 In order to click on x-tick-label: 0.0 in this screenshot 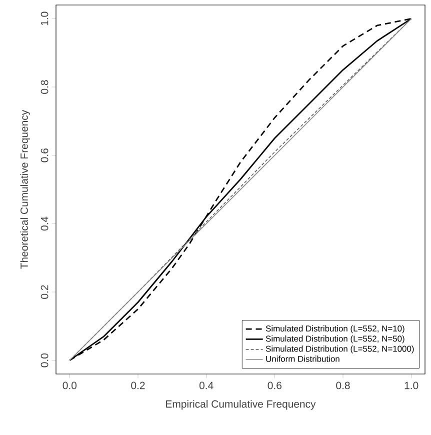, I will do `click(69, 386)`.